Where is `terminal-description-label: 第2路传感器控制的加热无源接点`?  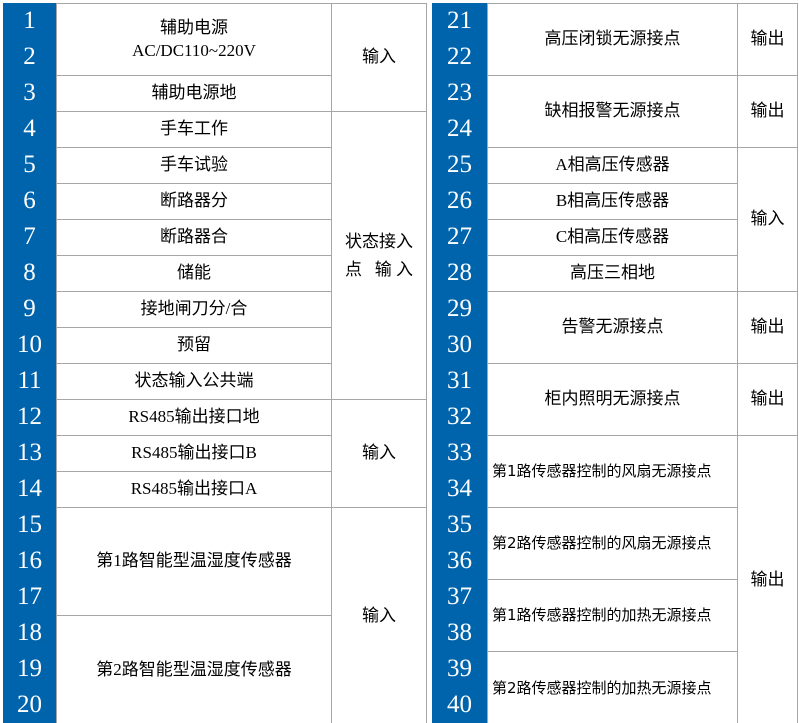 terminal-description-label: 第2路传感器控制的加热无源接点 is located at coordinates (602, 687).